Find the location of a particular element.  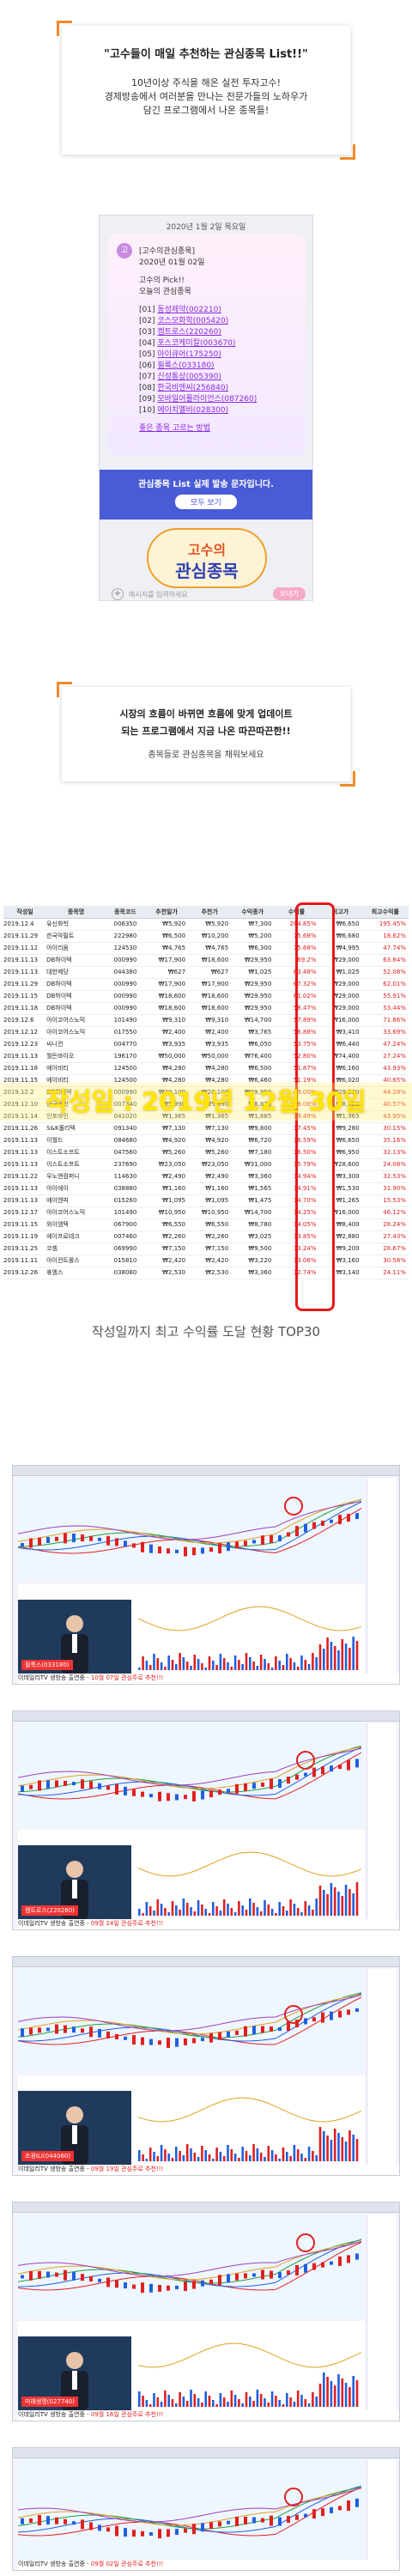

footer-text: 이데일리TV 생방송 출연중 - is located at coordinates (54, 1678).